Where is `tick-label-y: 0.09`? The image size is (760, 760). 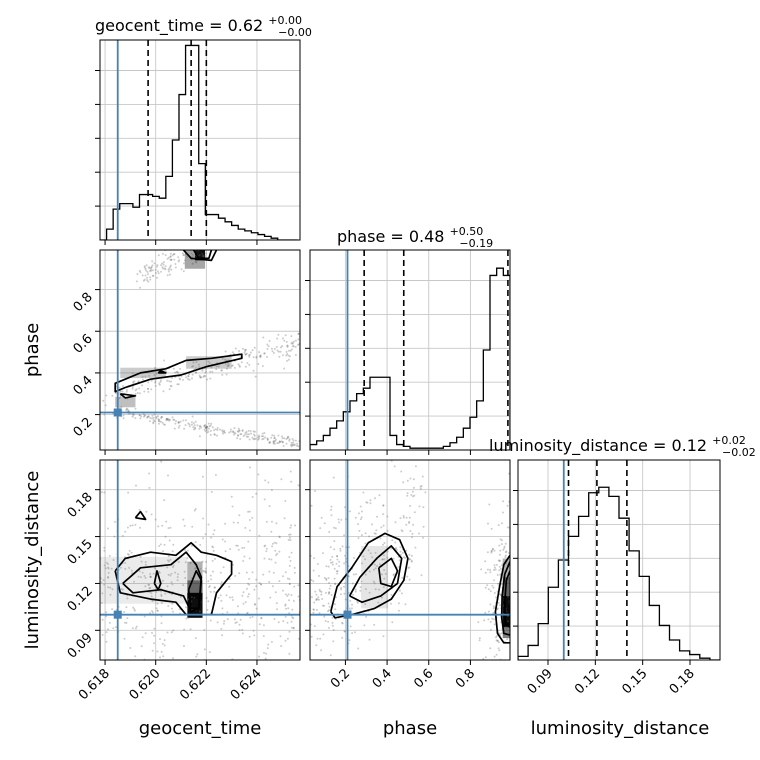
tick-label-y: 0.09 is located at coordinates (80, 646).